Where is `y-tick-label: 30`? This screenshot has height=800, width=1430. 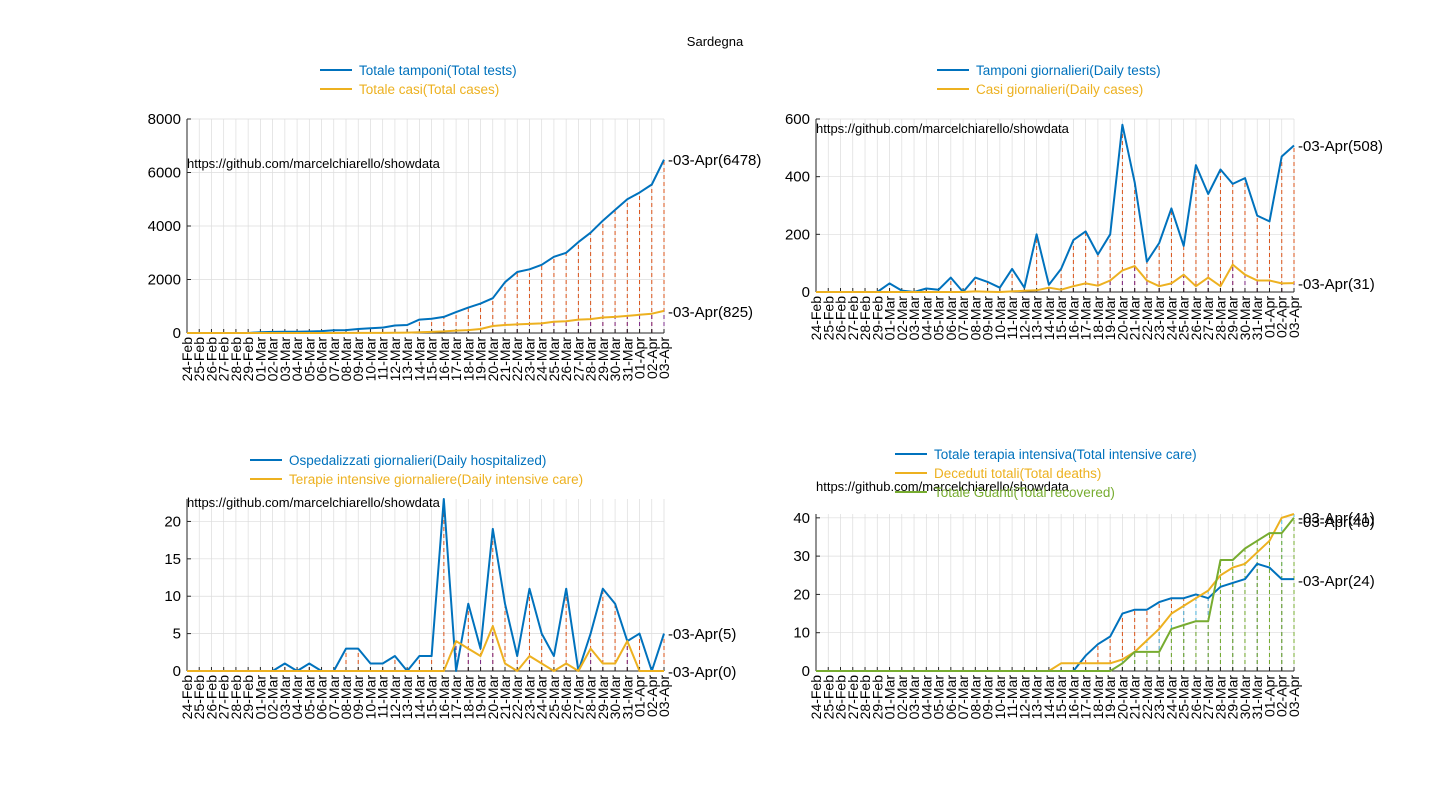 y-tick-label: 30 is located at coordinates (801, 556).